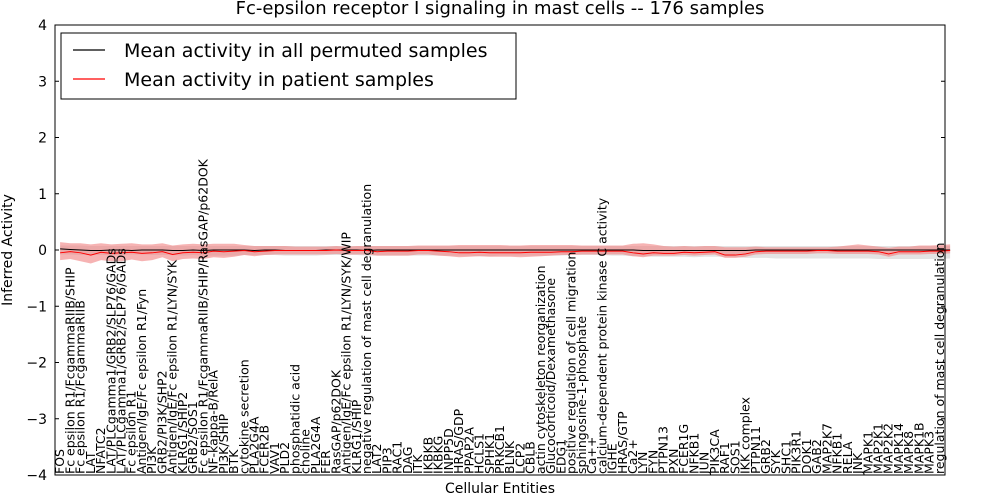 This screenshot has height=500, width=1000. What do you see at coordinates (151, 460) in the screenshot?
I see `x-tick-label: PI3K` at bounding box center [151, 460].